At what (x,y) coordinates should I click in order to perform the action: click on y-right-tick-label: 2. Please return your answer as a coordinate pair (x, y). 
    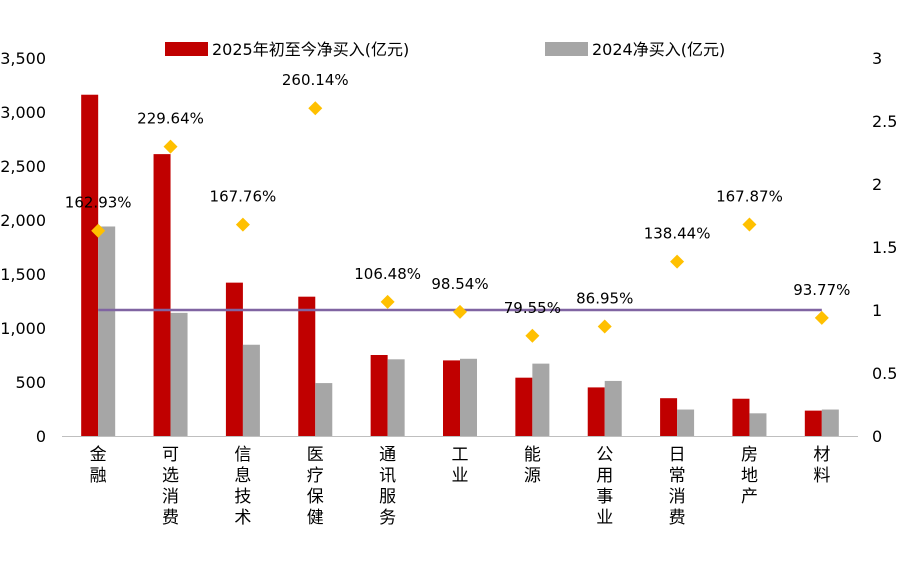
    Looking at the image, I should click on (877, 184).